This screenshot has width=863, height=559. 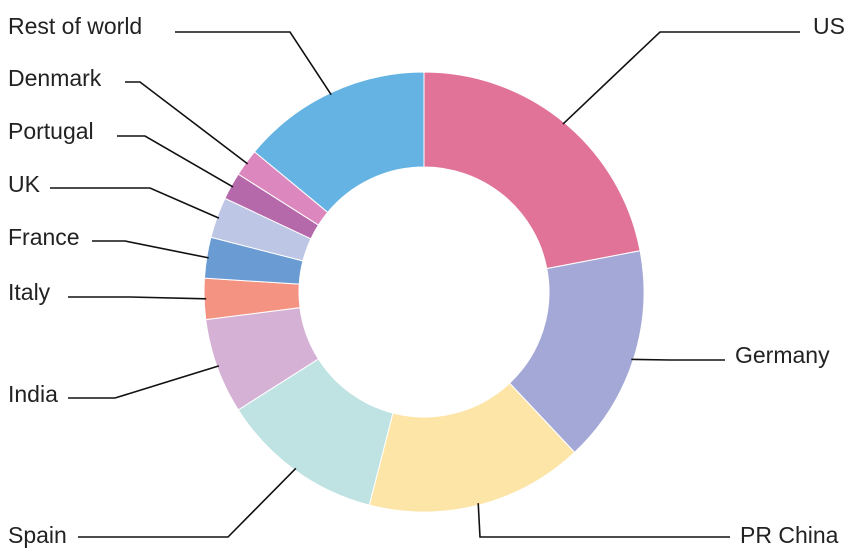 What do you see at coordinates (789, 535) in the screenshot?
I see `slice-label: PR China` at bounding box center [789, 535].